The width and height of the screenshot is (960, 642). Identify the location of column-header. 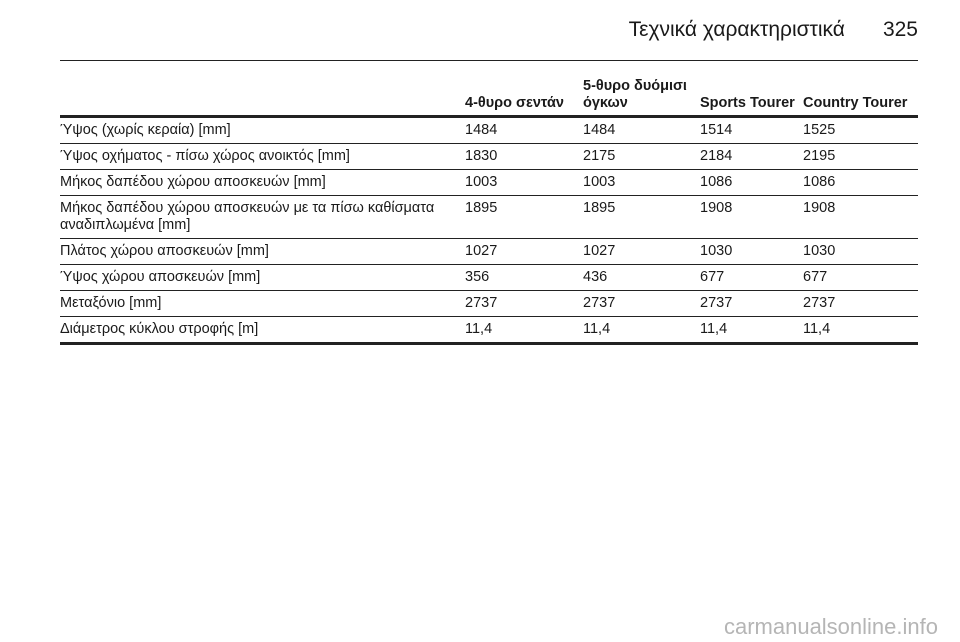
(262, 98).